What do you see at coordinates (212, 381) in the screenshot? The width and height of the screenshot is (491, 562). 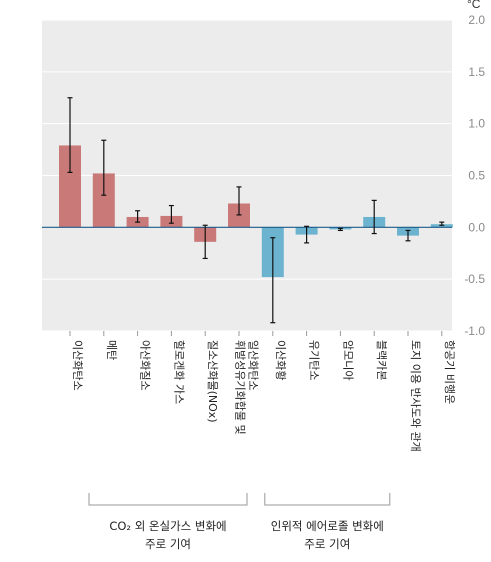 I see `category-label: 질소산화물(NOx)` at bounding box center [212, 381].